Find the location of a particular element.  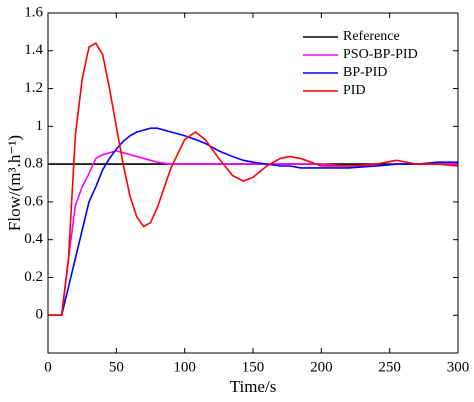

x-tick-label: 100 is located at coordinates (184, 367).